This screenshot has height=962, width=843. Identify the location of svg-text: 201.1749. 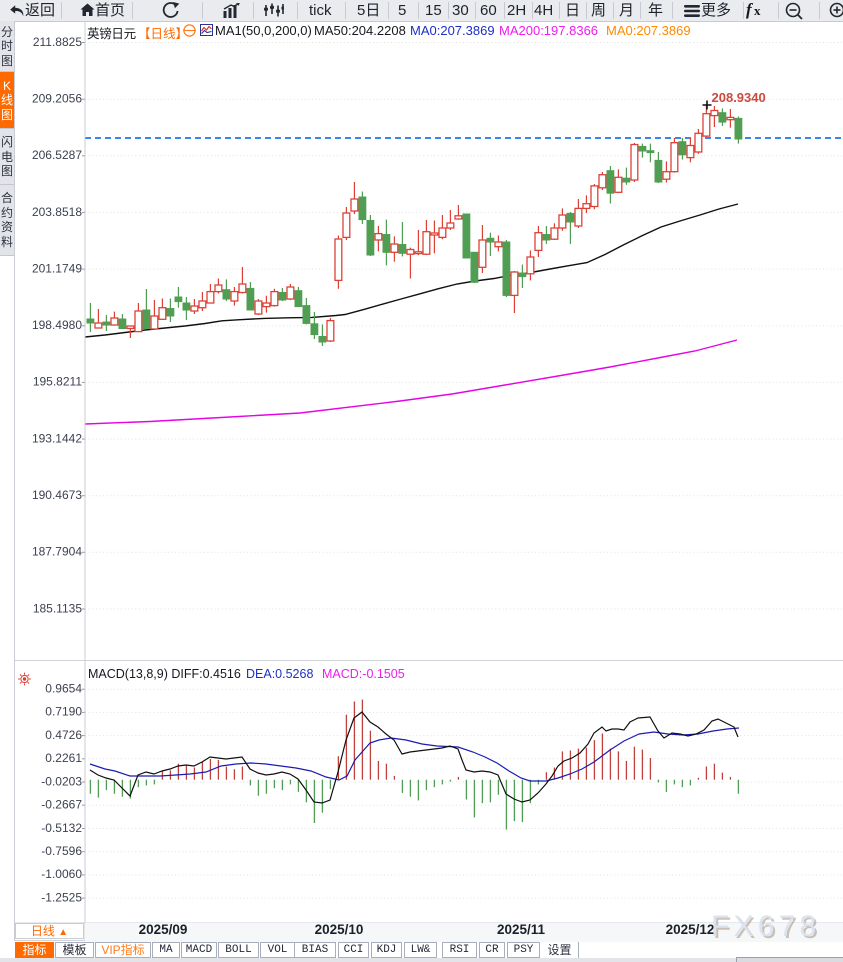
(57, 268).